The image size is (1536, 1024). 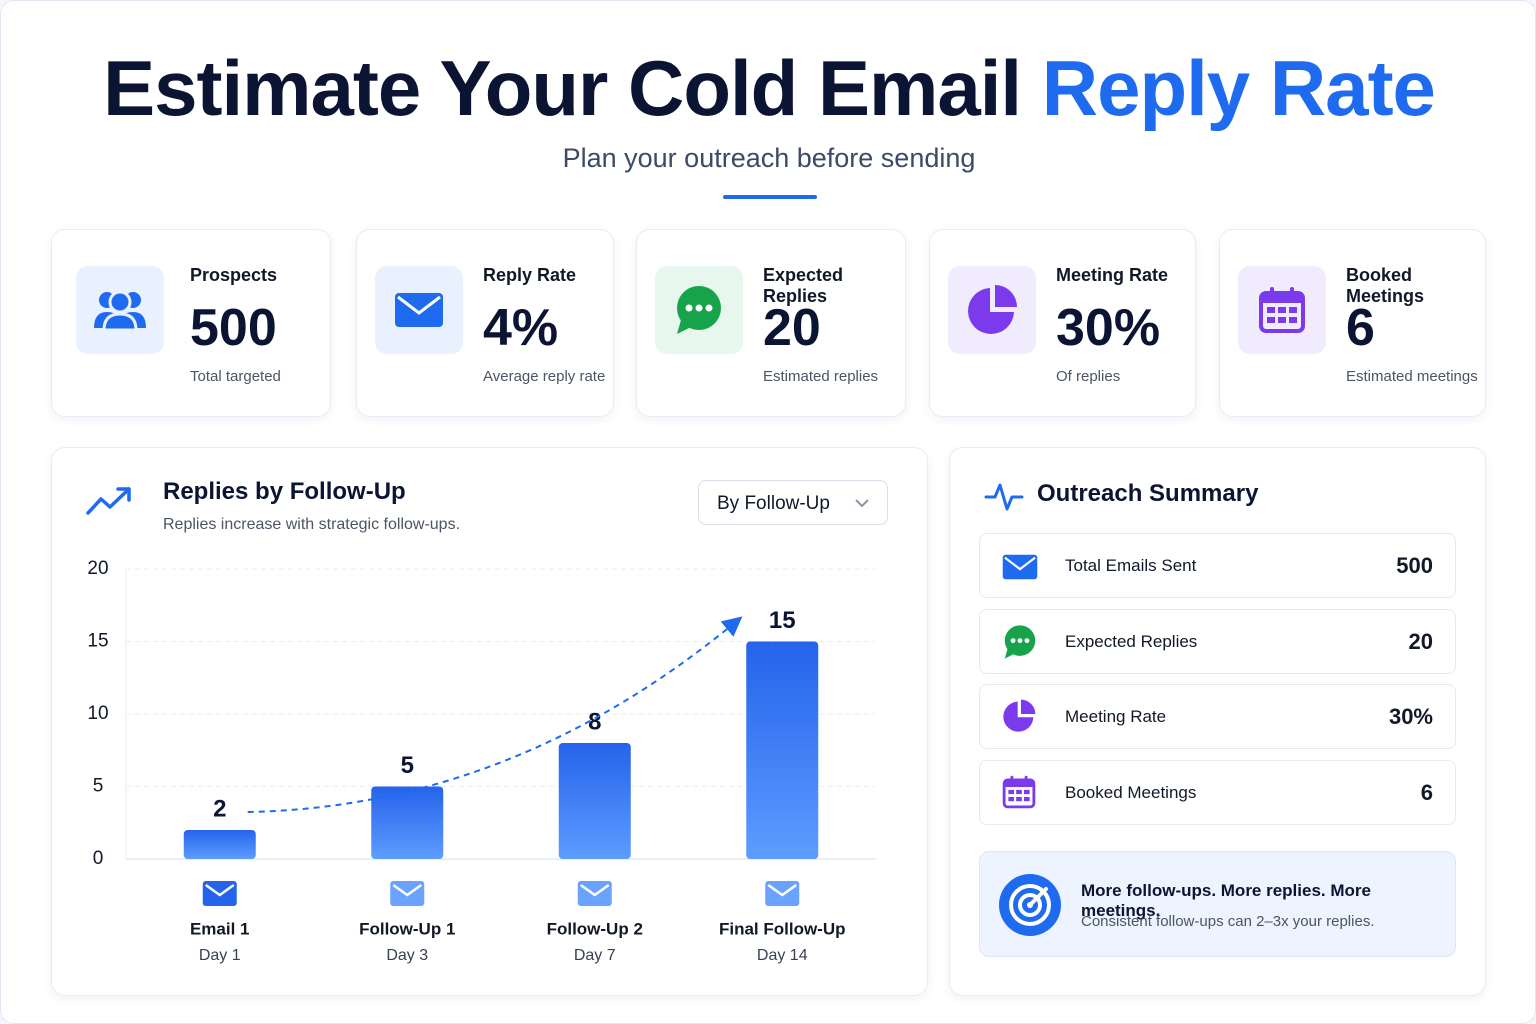 I want to click on trend-icon, so click(x=108, y=501).